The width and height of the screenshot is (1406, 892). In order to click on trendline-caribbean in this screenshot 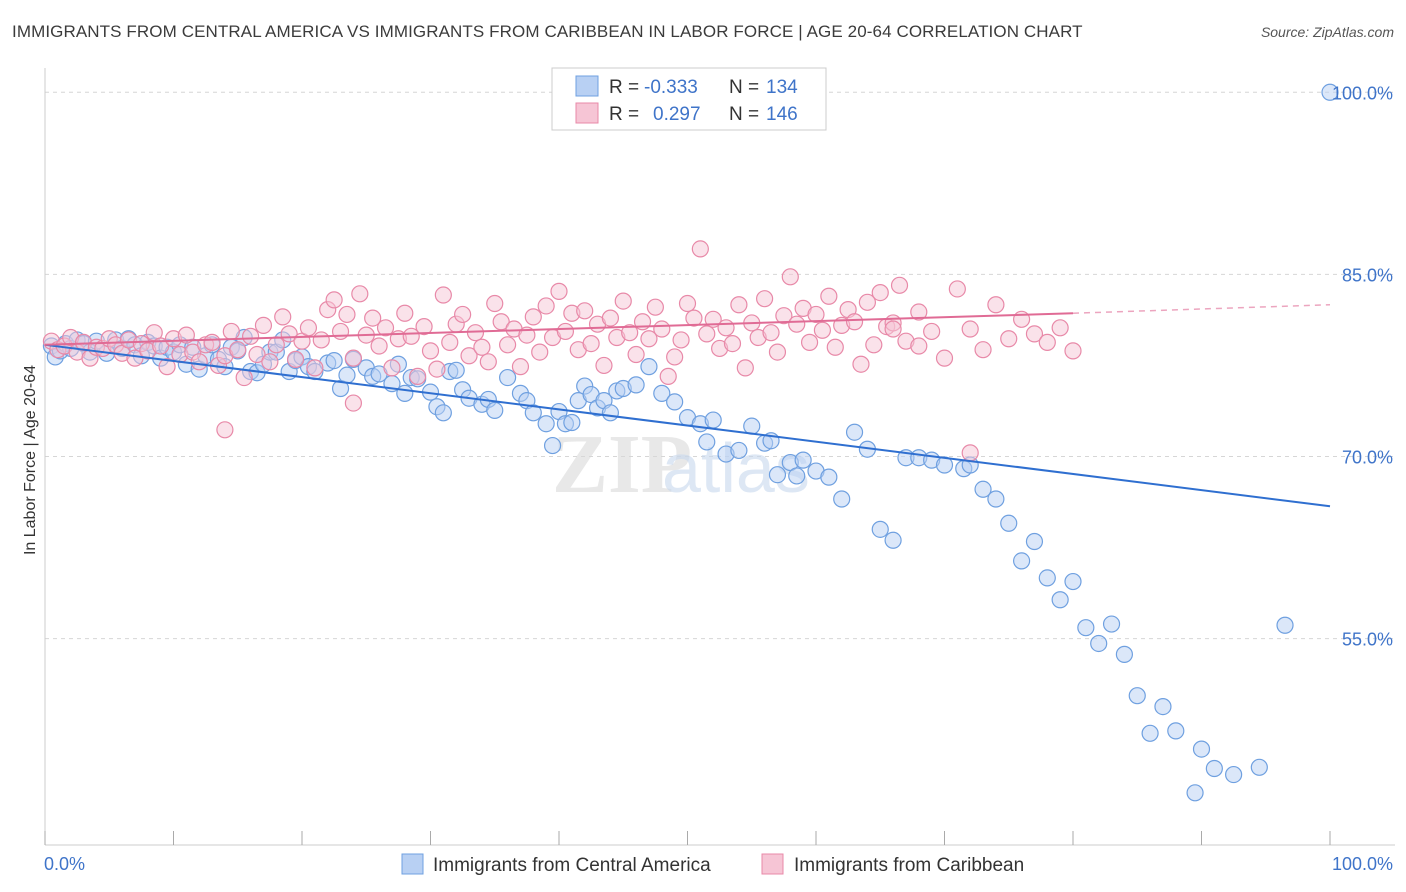, I will do `click(559, 329)`.